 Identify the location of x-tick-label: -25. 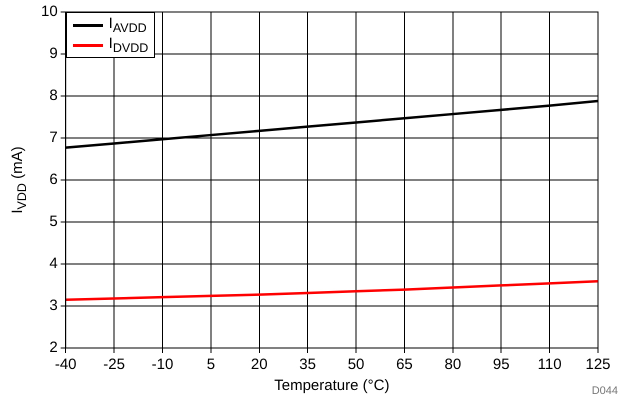
(114, 365).